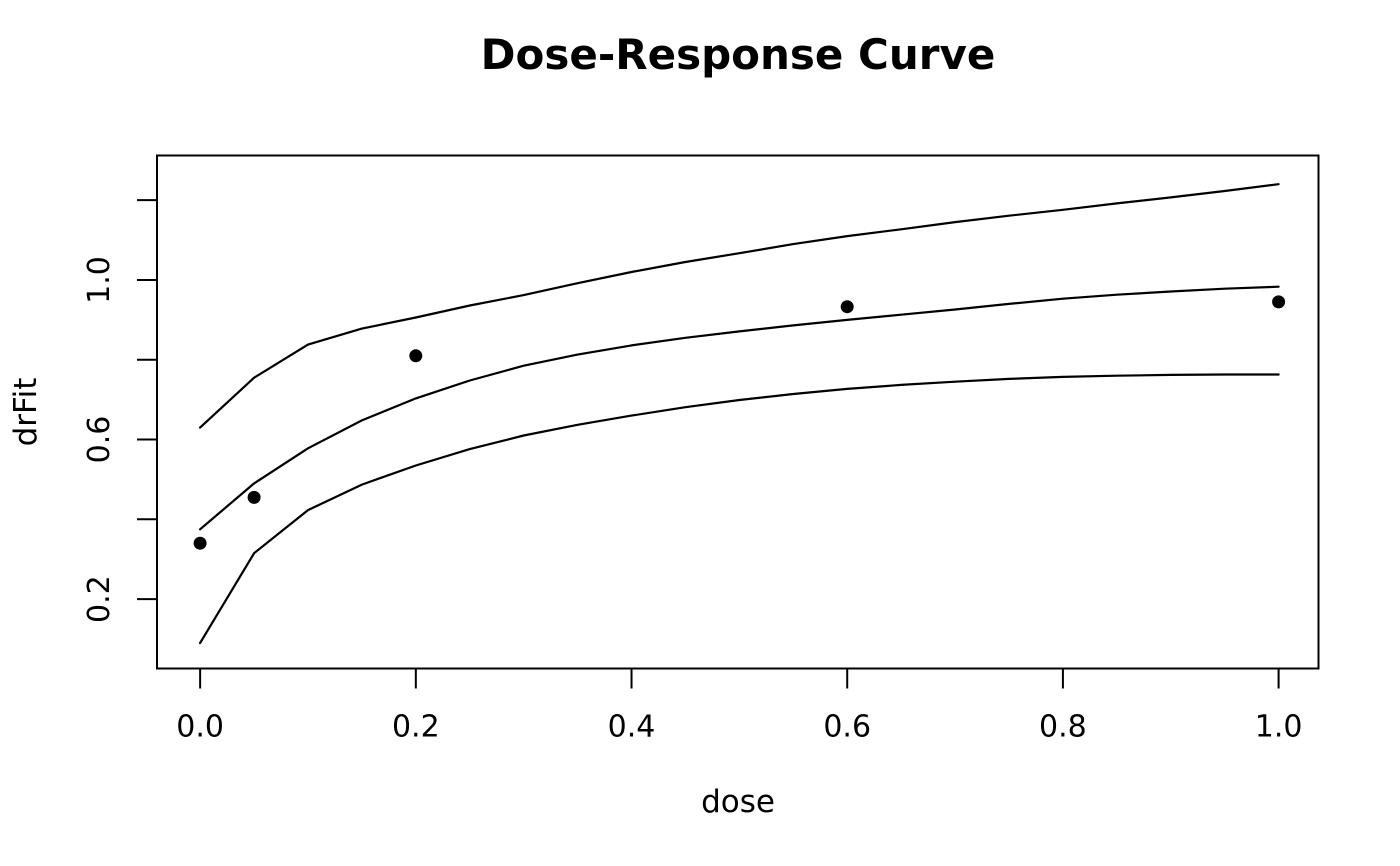 This screenshot has height=866, width=1400. I want to click on x-tick-label: 0.8, so click(1063, 727).